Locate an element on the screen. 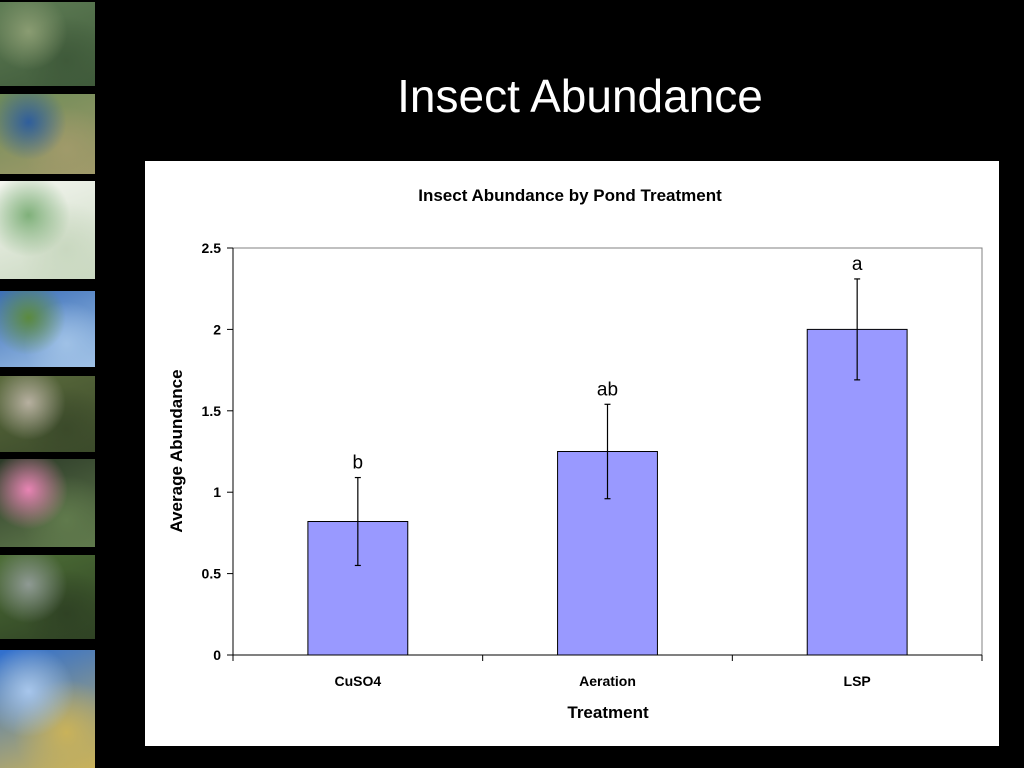 The width and height of the screenshot is (1024, 768). site-map-photo is located at coordinates (47, 230).